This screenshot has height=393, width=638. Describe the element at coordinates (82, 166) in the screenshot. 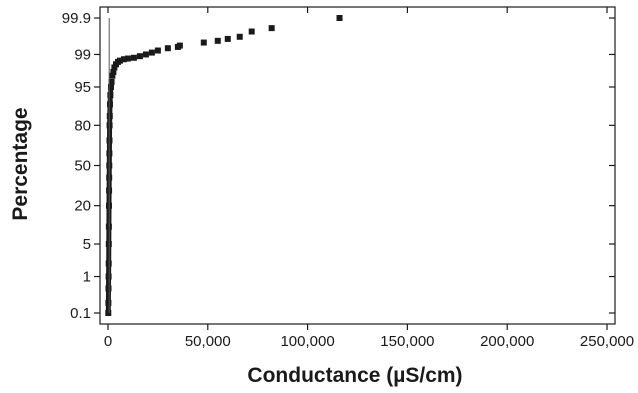

I see `y-tick-label: 50` at that location.